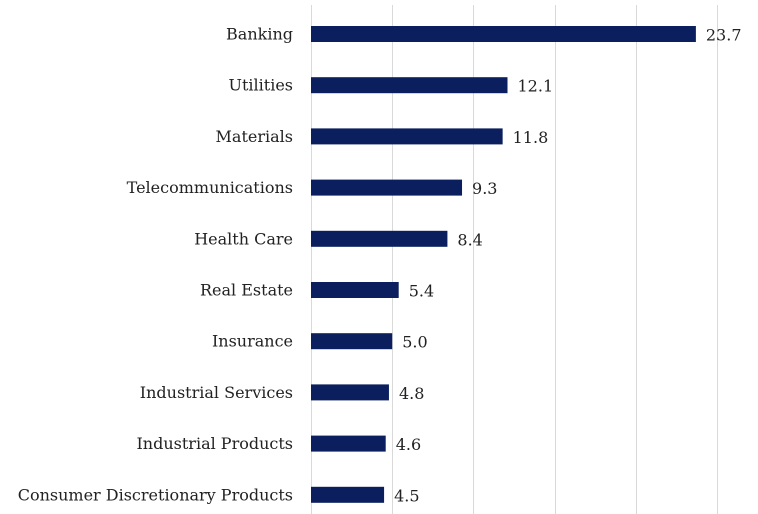 The height and width of the screenshot is (514, 758). Describe the element at coordinates (252, 341) in the screenshot. I see `category-label: Insurance` at that location.